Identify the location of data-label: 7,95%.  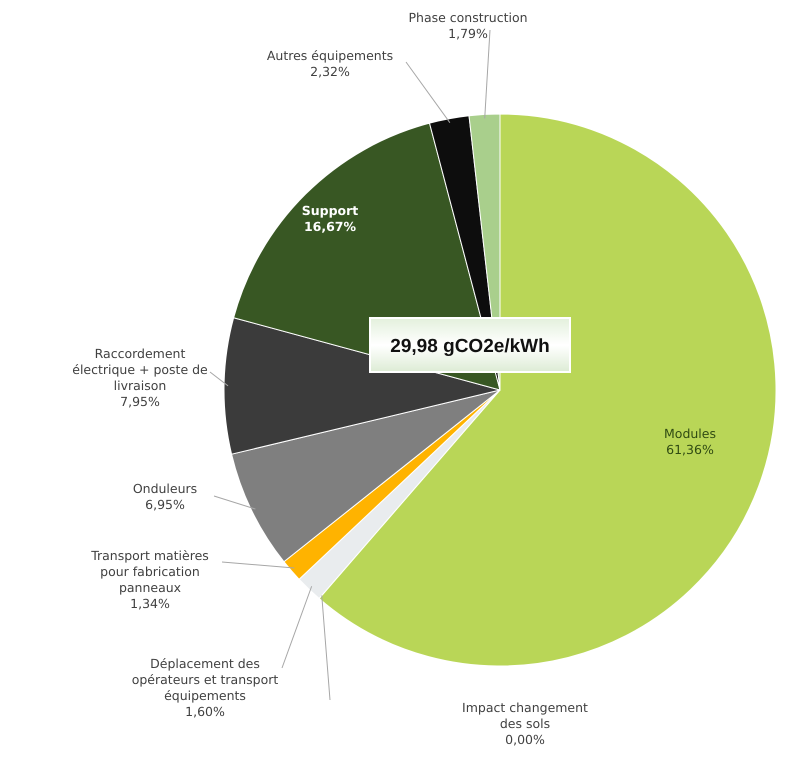
(140, 401).